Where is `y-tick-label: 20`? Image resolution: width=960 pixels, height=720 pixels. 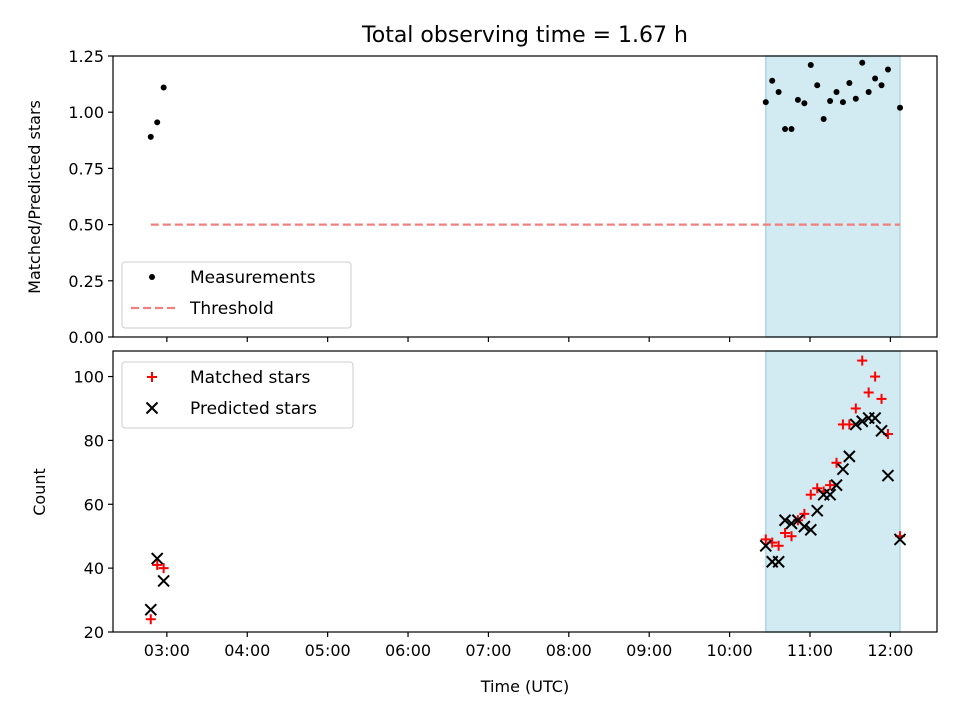 y-tick-label: 20 is located at coordinates (94, 632).